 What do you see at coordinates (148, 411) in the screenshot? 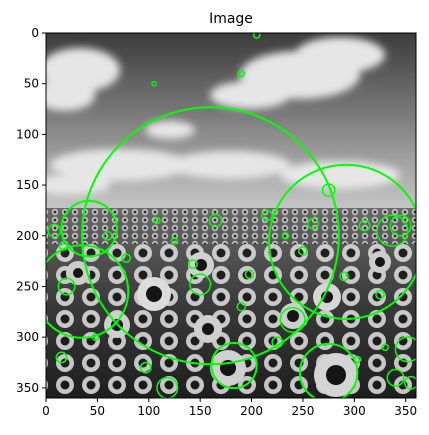
I see `x-tick-label: 100` at bounding box center [148, 411].